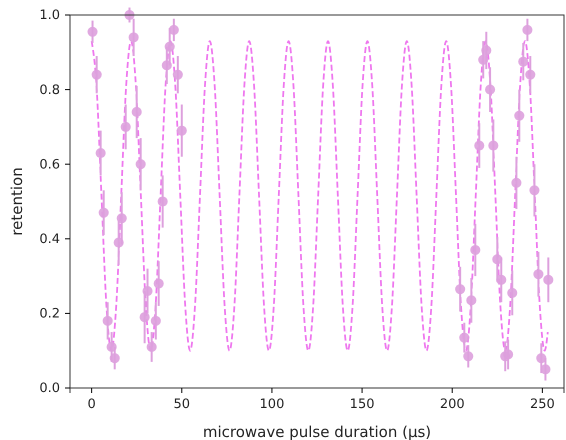  What do you see at coordinates (91, 404) in the screenshot?
I see `x-tick-label: 0` at bounding box center [91, 404].